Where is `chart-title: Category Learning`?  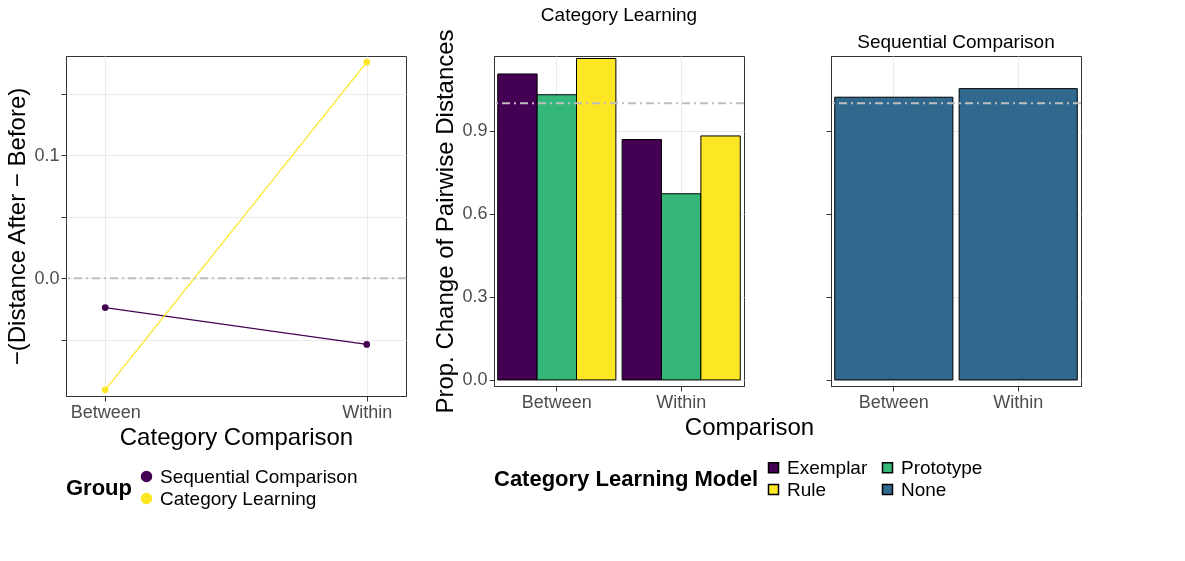 chart-title: Category Learning is located at coordinates (619, 14).